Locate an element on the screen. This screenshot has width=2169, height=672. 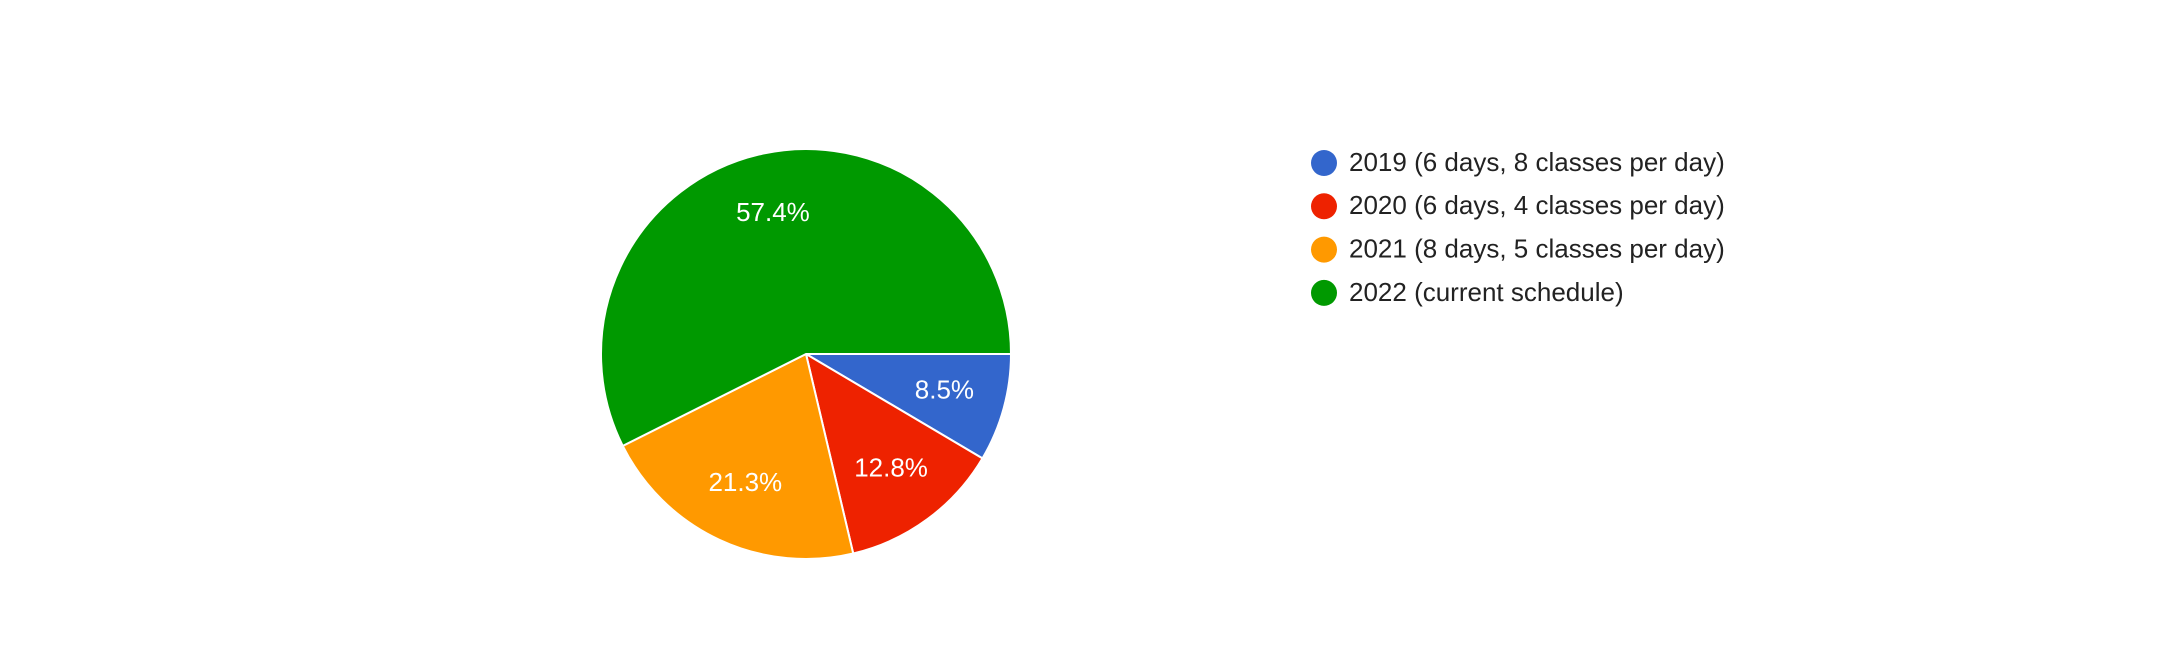
legend-label: 2020 (6 days, 4 classes per day) is located at coordinates (1537, 205).